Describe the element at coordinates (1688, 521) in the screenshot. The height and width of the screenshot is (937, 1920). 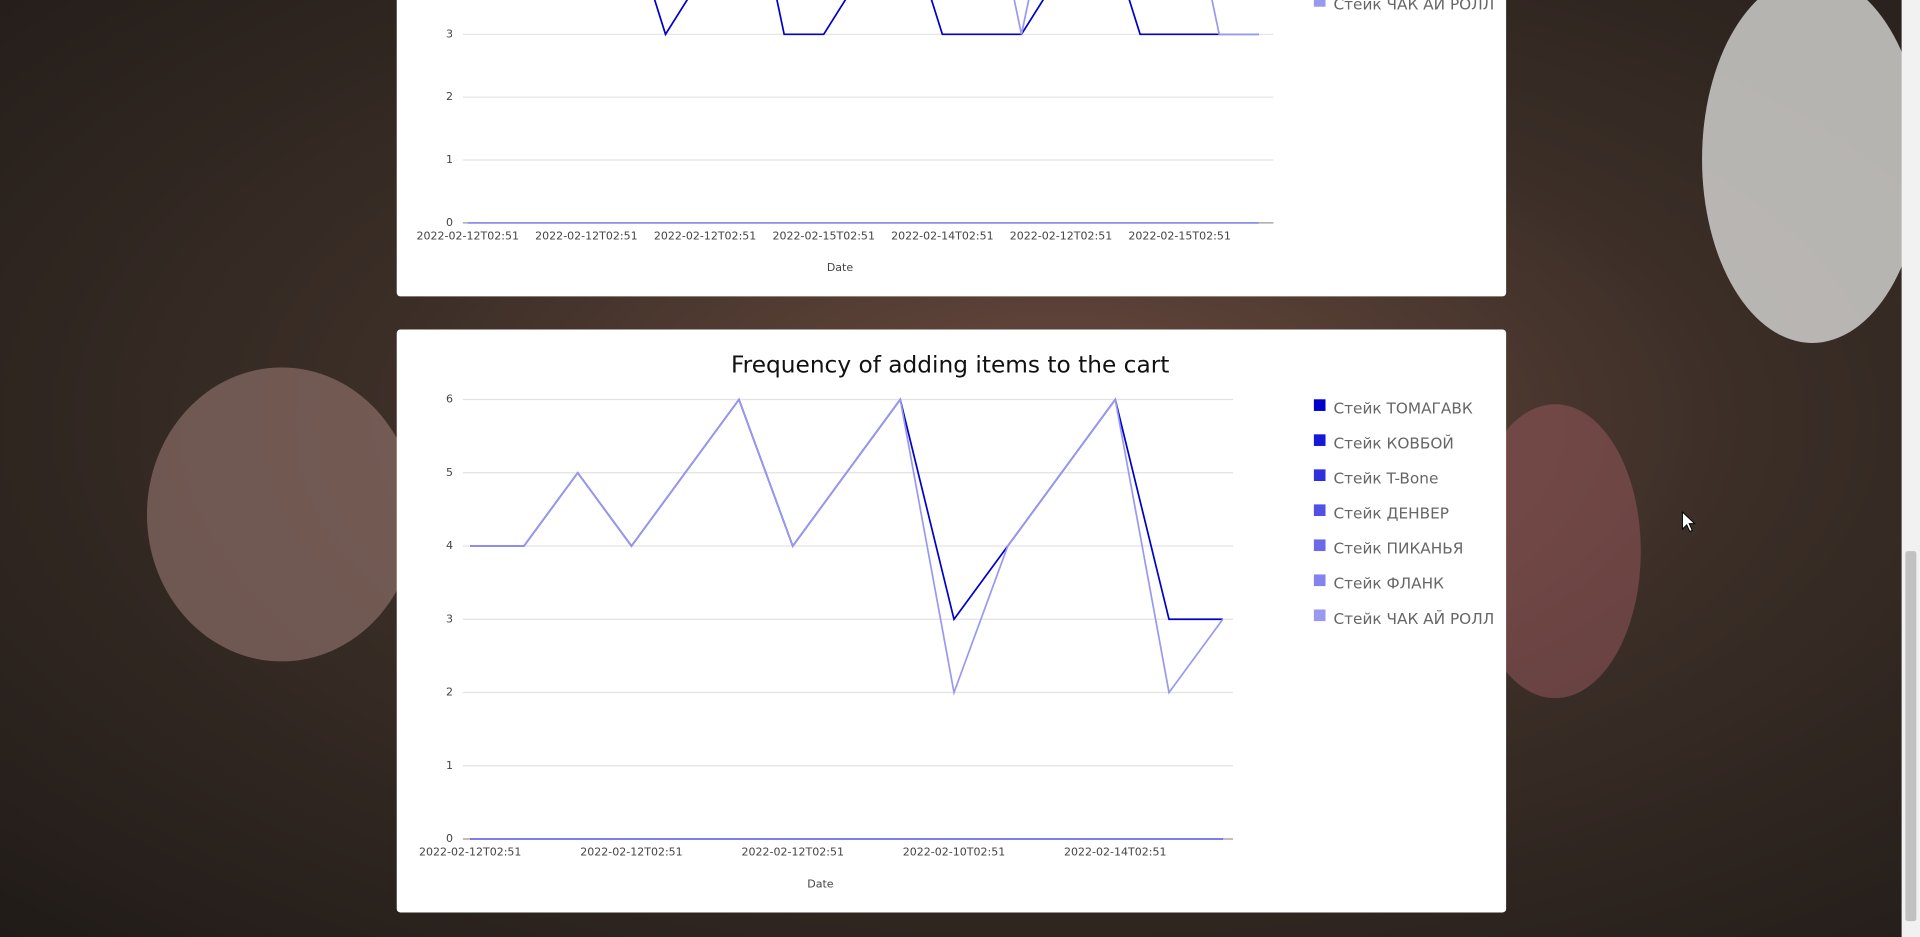
I see `cursor` at that location.